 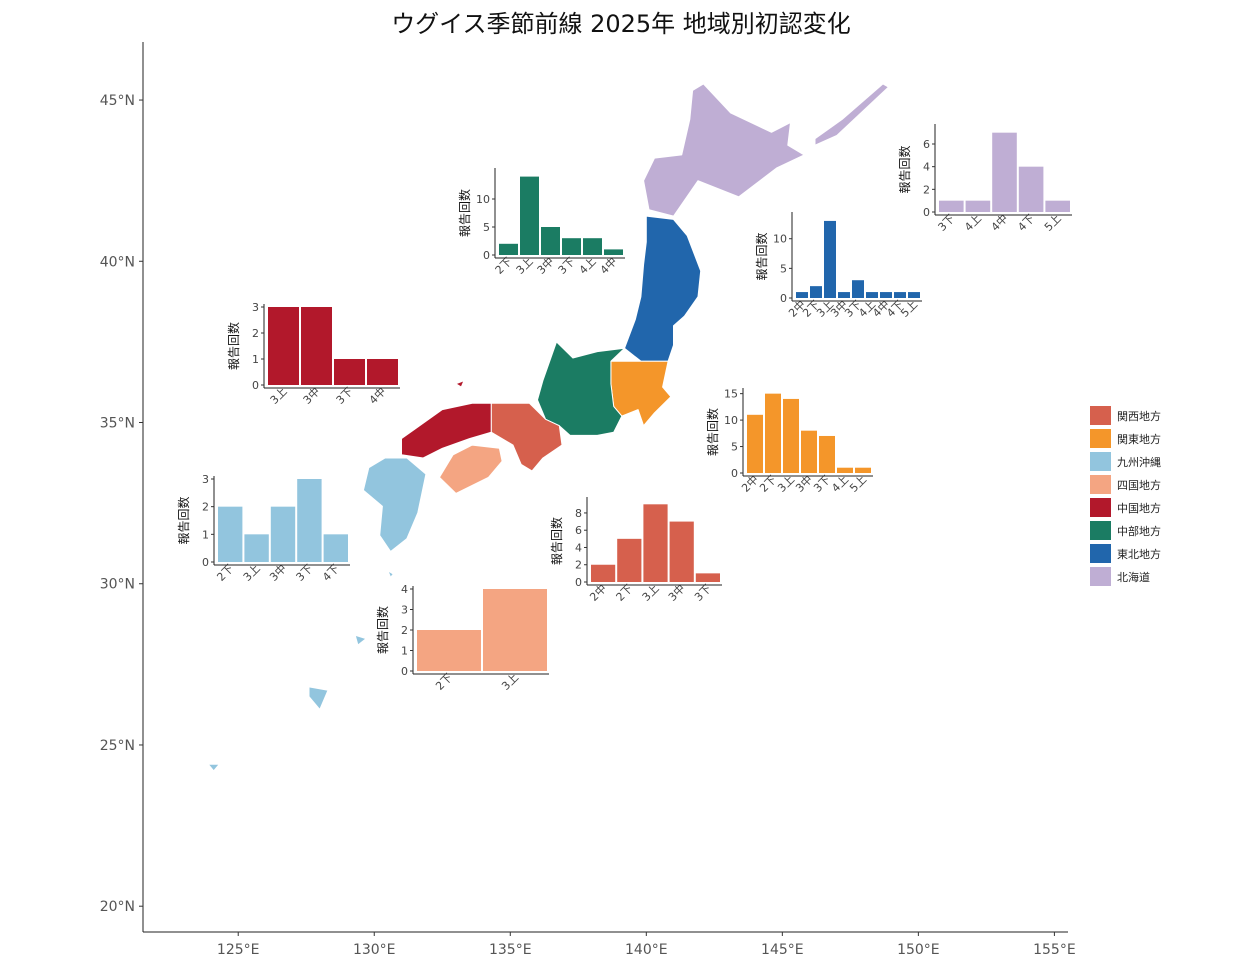 I want to click on x-tick-label: 125°E, so click(x=238, y=950).